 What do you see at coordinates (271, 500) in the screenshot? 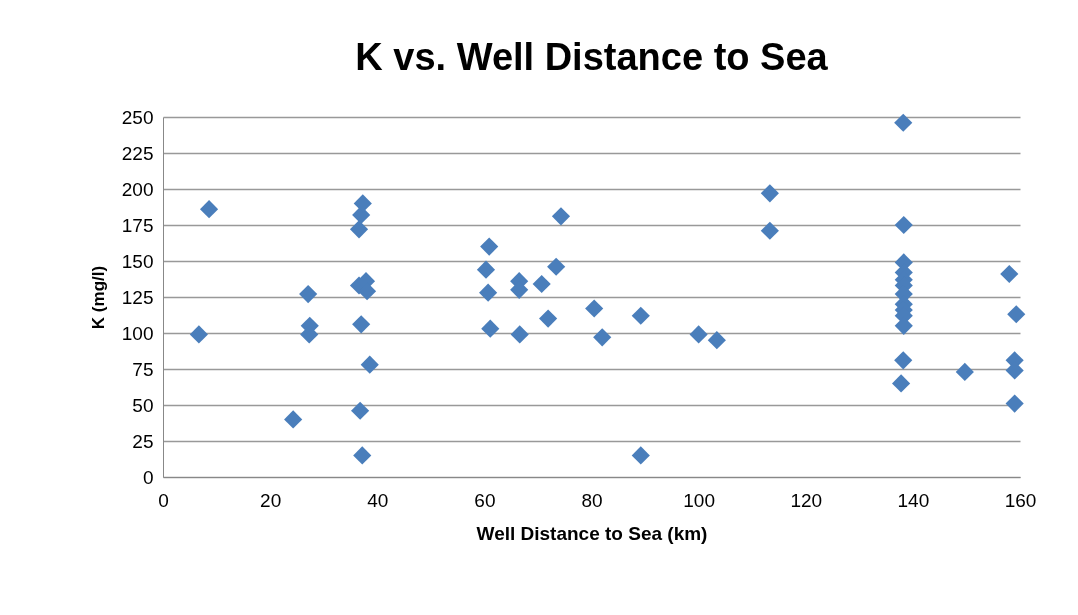
I see `x-tick-label: 20` at bounding box center [271, 500].